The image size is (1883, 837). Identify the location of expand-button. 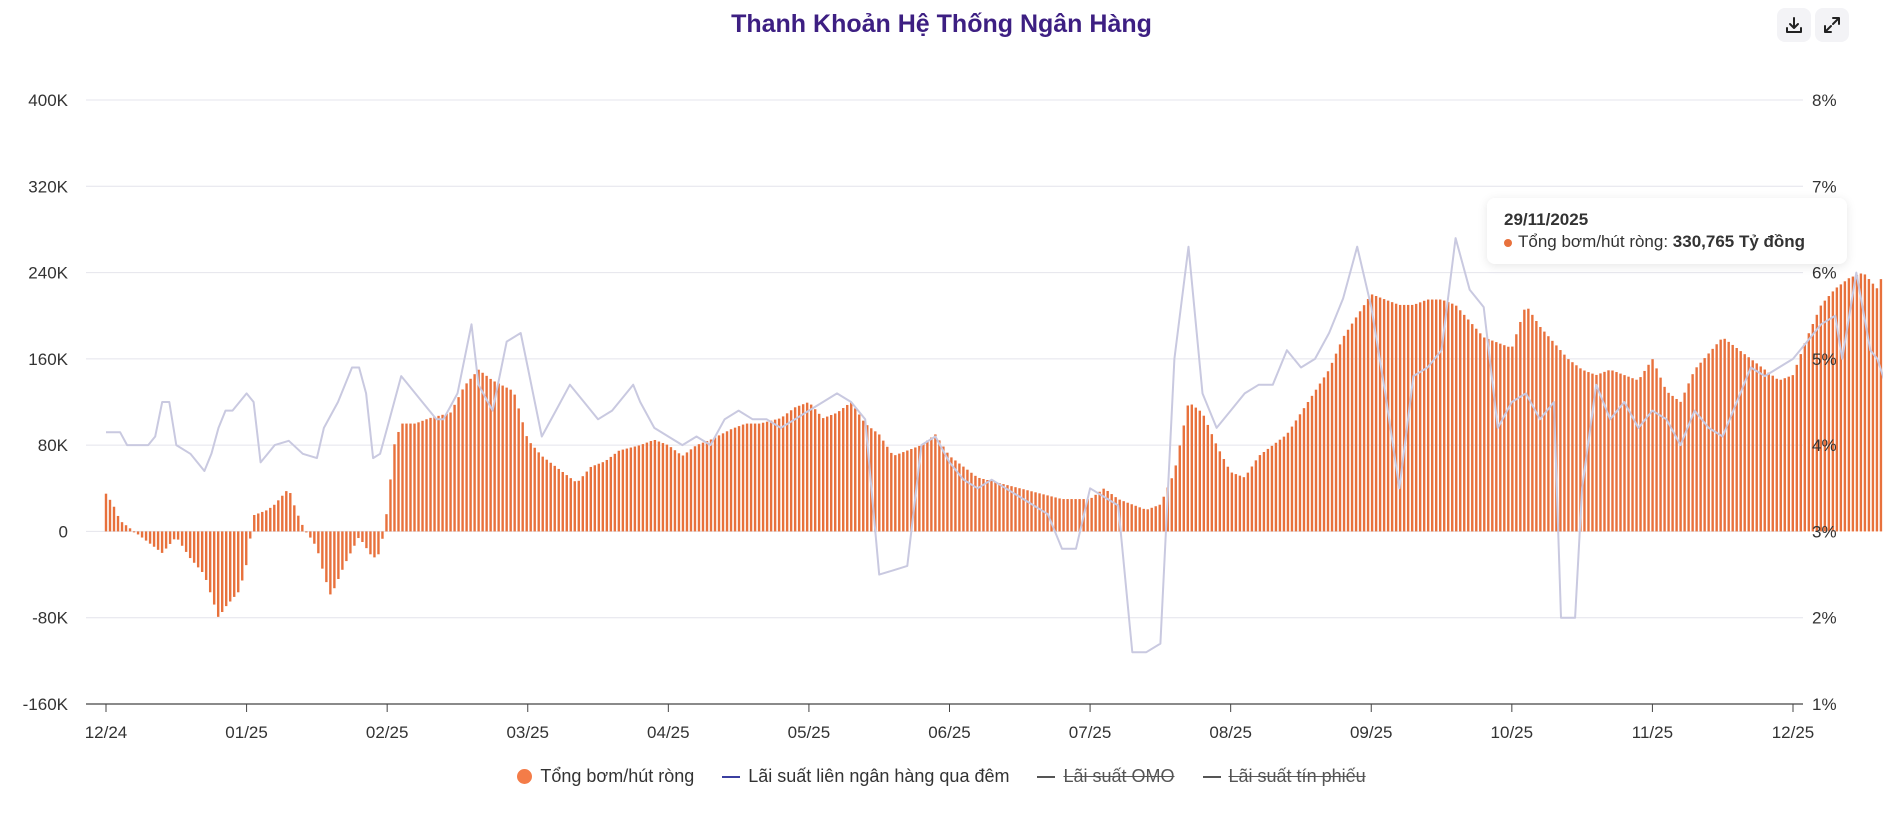
(1832, 25).